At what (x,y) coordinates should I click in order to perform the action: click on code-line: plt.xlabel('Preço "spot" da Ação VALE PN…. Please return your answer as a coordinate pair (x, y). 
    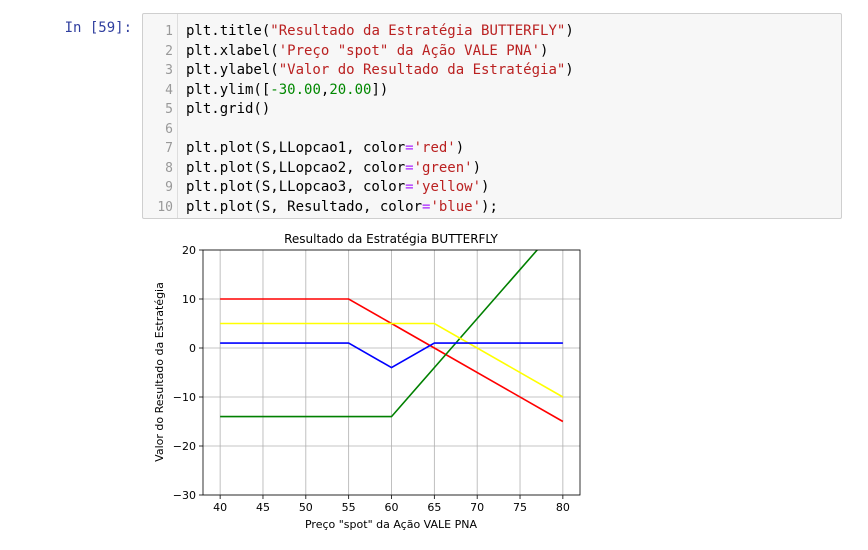
    Looking at the image, I should click on (367, 50).